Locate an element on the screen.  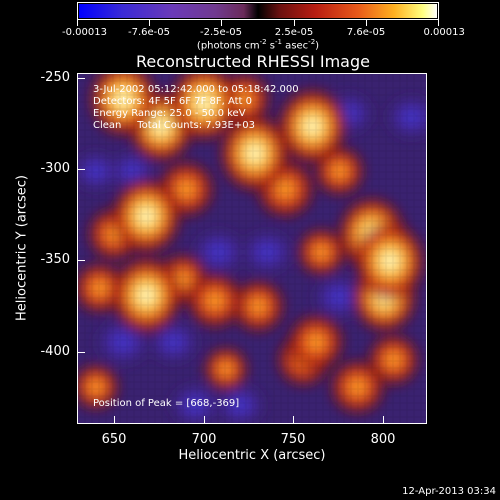
overlay-clean-counts: Clean Total Counts: 7.93E+03 is located at coordinates (174, 125).